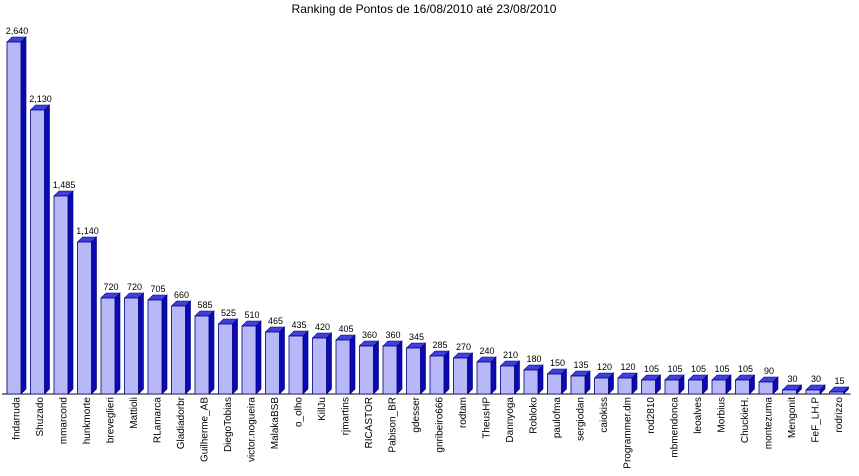 The image size is (859, 476). Describe the element at coordinates (134, 413) in the screenshot. I see `category-label: Mattioli` at that location.